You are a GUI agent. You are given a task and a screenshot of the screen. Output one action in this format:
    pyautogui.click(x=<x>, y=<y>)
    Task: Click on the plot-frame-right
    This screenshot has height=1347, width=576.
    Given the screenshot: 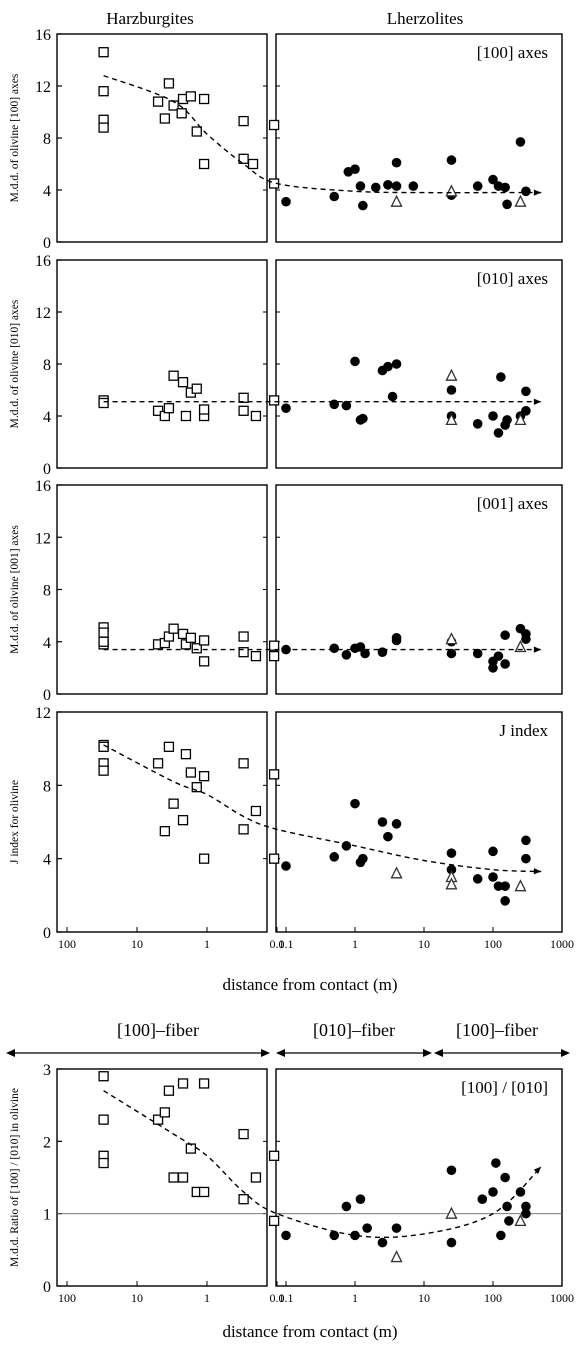 What is the action you would take?
    pyautogui.click(x=419, y=364)
    